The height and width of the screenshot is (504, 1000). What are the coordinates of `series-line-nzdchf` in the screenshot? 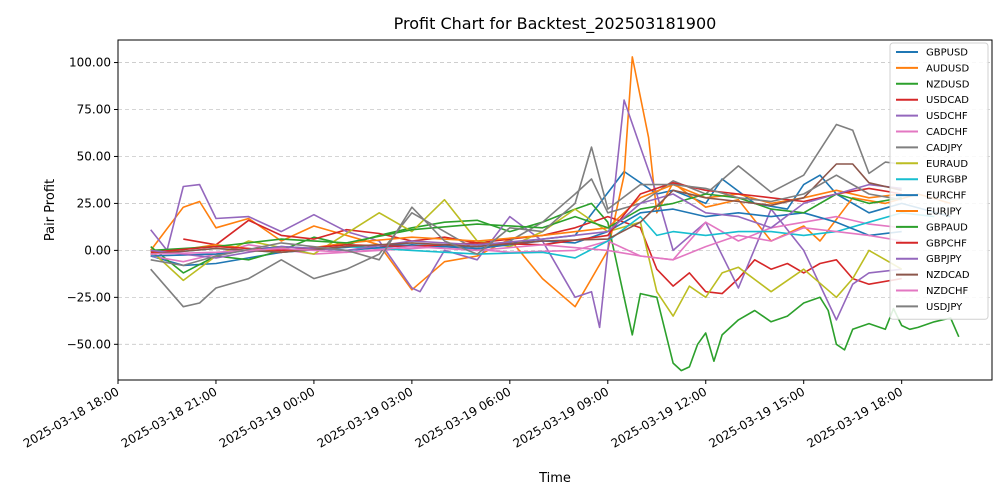 It's located at (526, 244).